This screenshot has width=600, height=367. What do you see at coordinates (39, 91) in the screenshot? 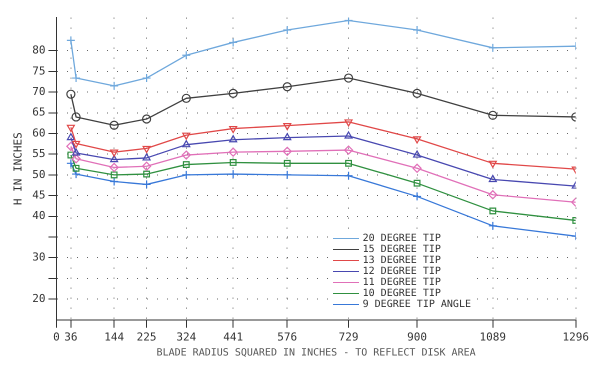
I see `y-tick-label: 70` at bounding box center [39, 91].